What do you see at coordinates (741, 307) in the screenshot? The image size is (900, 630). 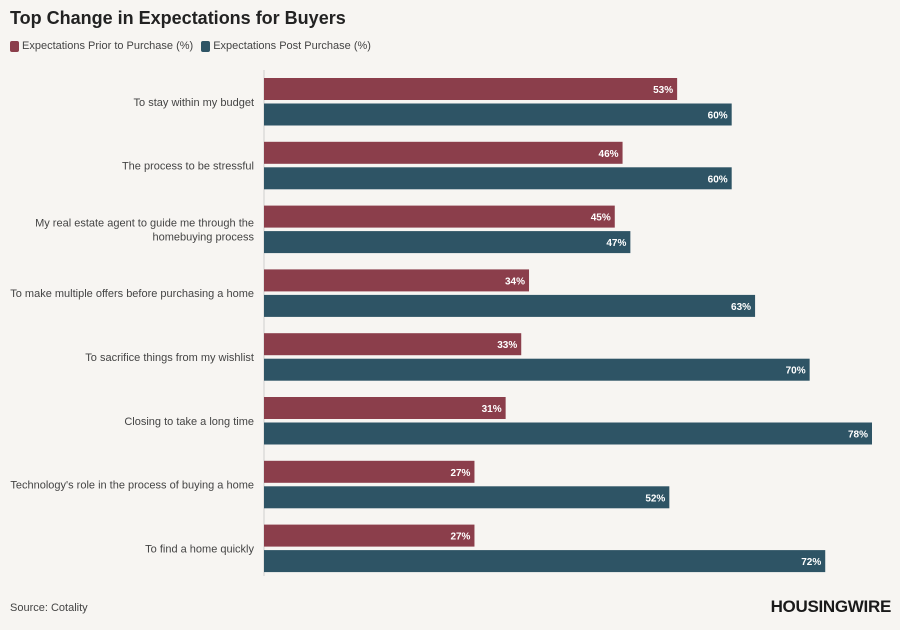 I see `bar-value-label: 63%` at bounding box center [741, 307].